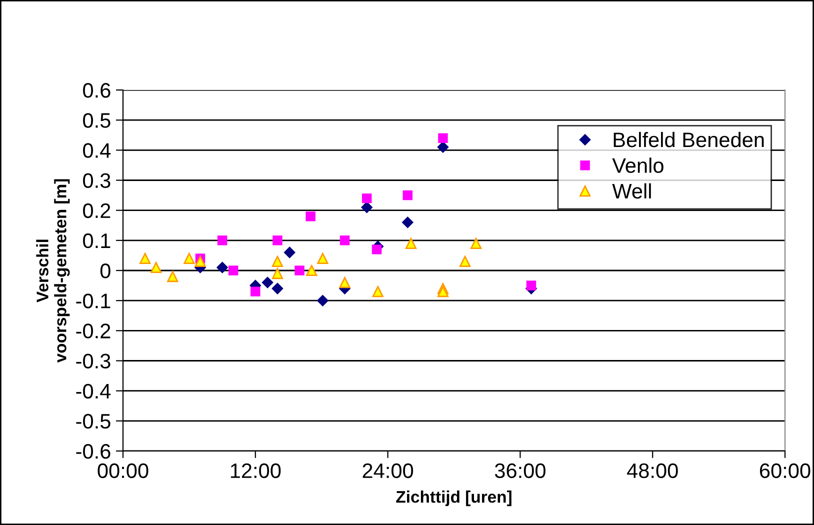  I want to click on y-axis-title: Verschil voorspeld-gemeten [m], so click(53, 271).